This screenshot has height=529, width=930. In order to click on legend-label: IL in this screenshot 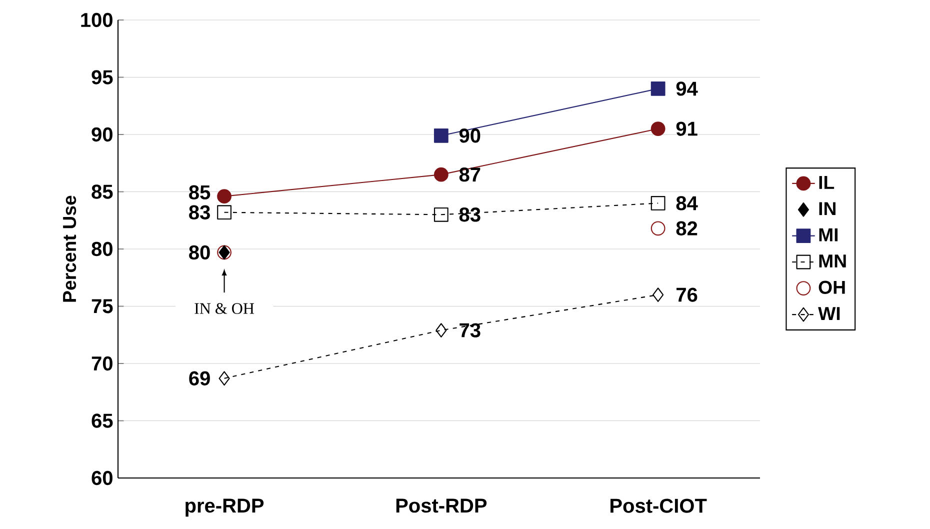, I will do `click(826, 182)`.